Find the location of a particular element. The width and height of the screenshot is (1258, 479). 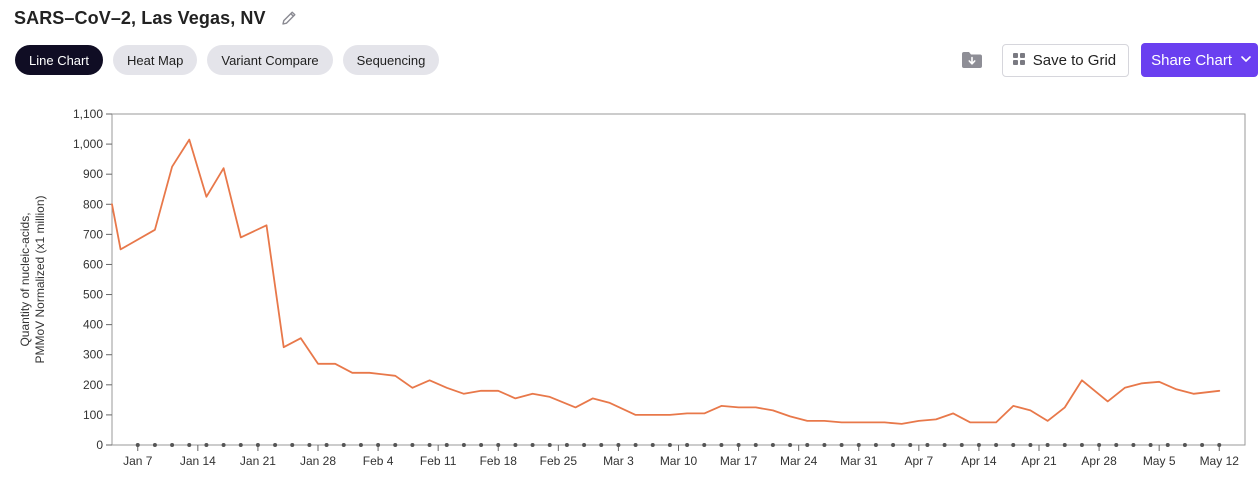

y-tick-label: 0 is located at coordinates (99, 445).